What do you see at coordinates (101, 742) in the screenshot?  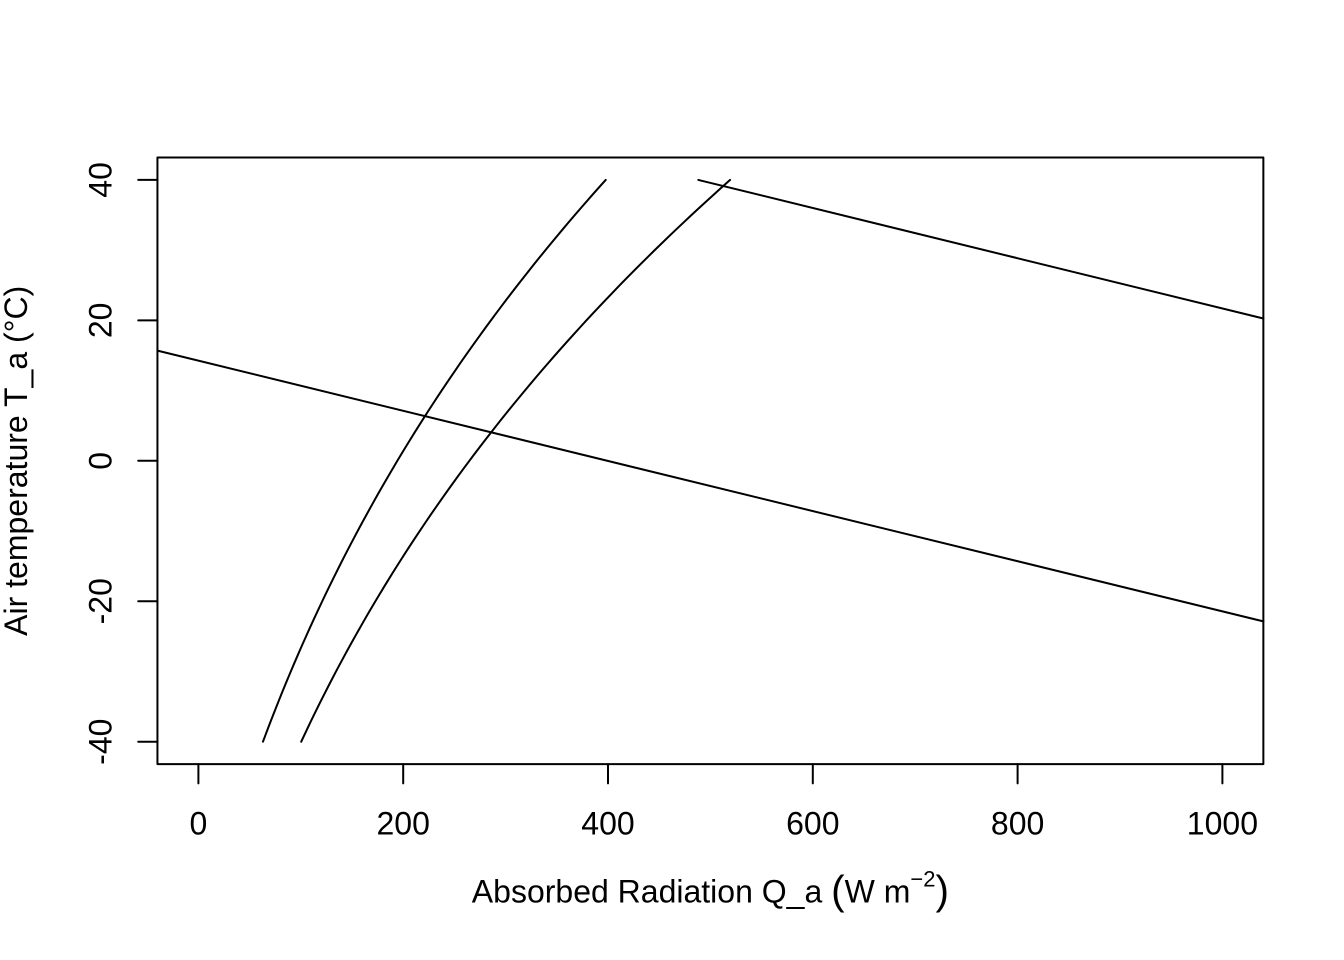 I see `svg-text: -40` at bounding box center [101, 742].